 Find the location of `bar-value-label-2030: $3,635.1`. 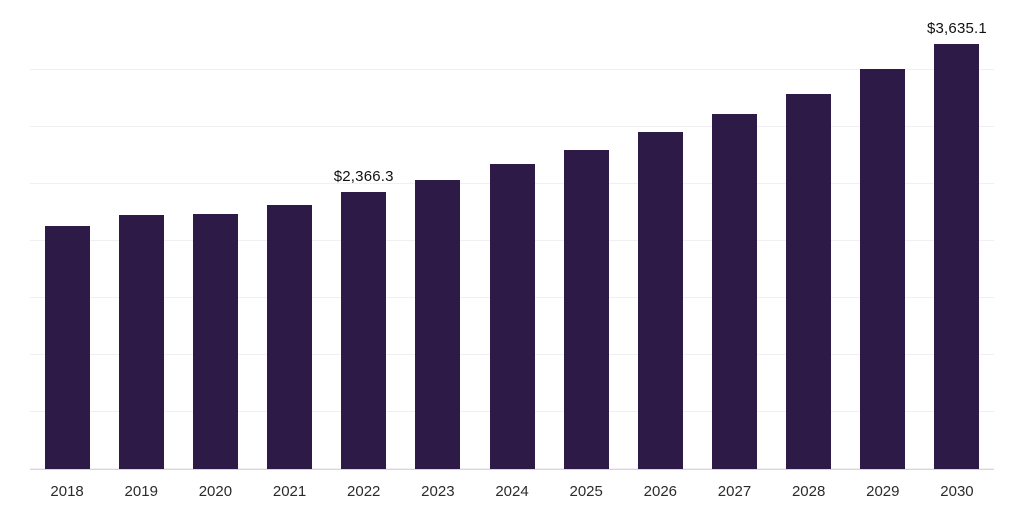

bar-value-label-2030: $3,635.1 is located at coordinates (956, 28).